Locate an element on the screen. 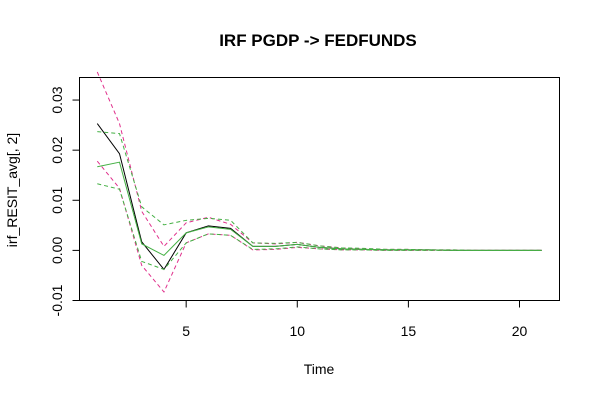 Image resolution: width=600 pixels, height=400 pixels. y-axis-label: irf_RESIT_avg[, 2] is located at coordinates (12, 190).